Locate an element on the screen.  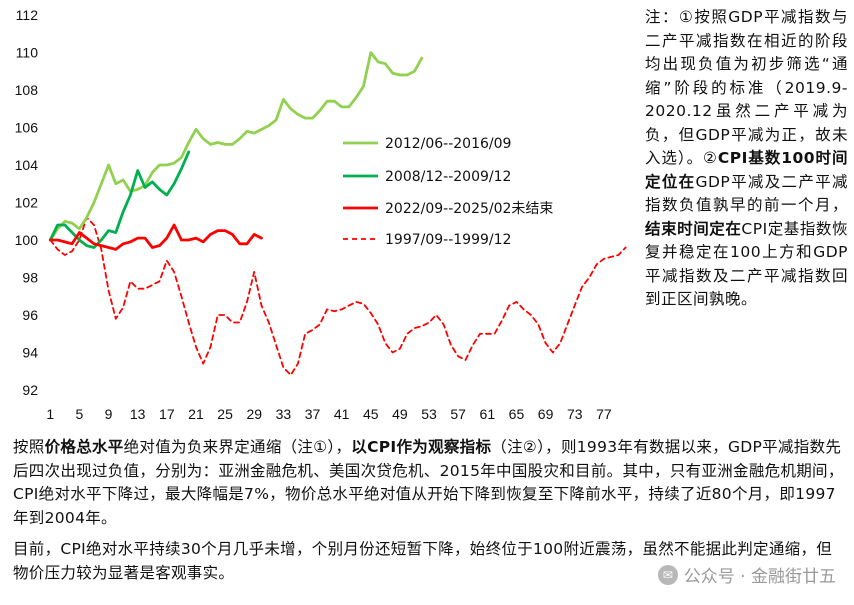
para1-text-1: 按照 is located at coordinates (29, 447).